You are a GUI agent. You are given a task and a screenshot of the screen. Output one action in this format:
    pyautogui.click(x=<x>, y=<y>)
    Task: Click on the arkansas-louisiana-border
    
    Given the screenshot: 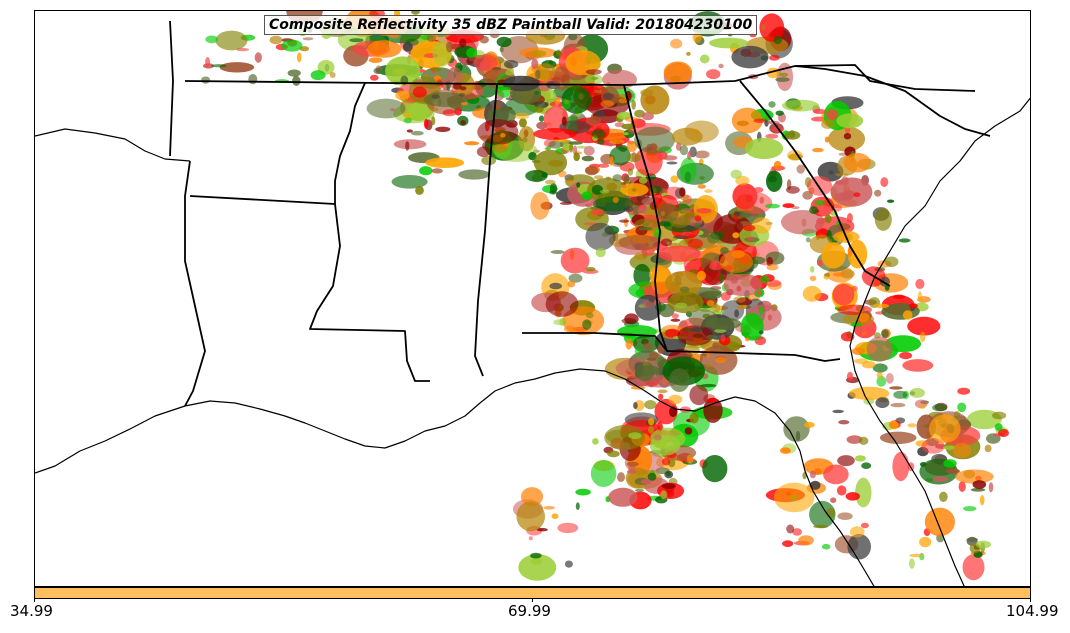 What is the action you would take?
    pyautogui.click(x=262, y=200)
    